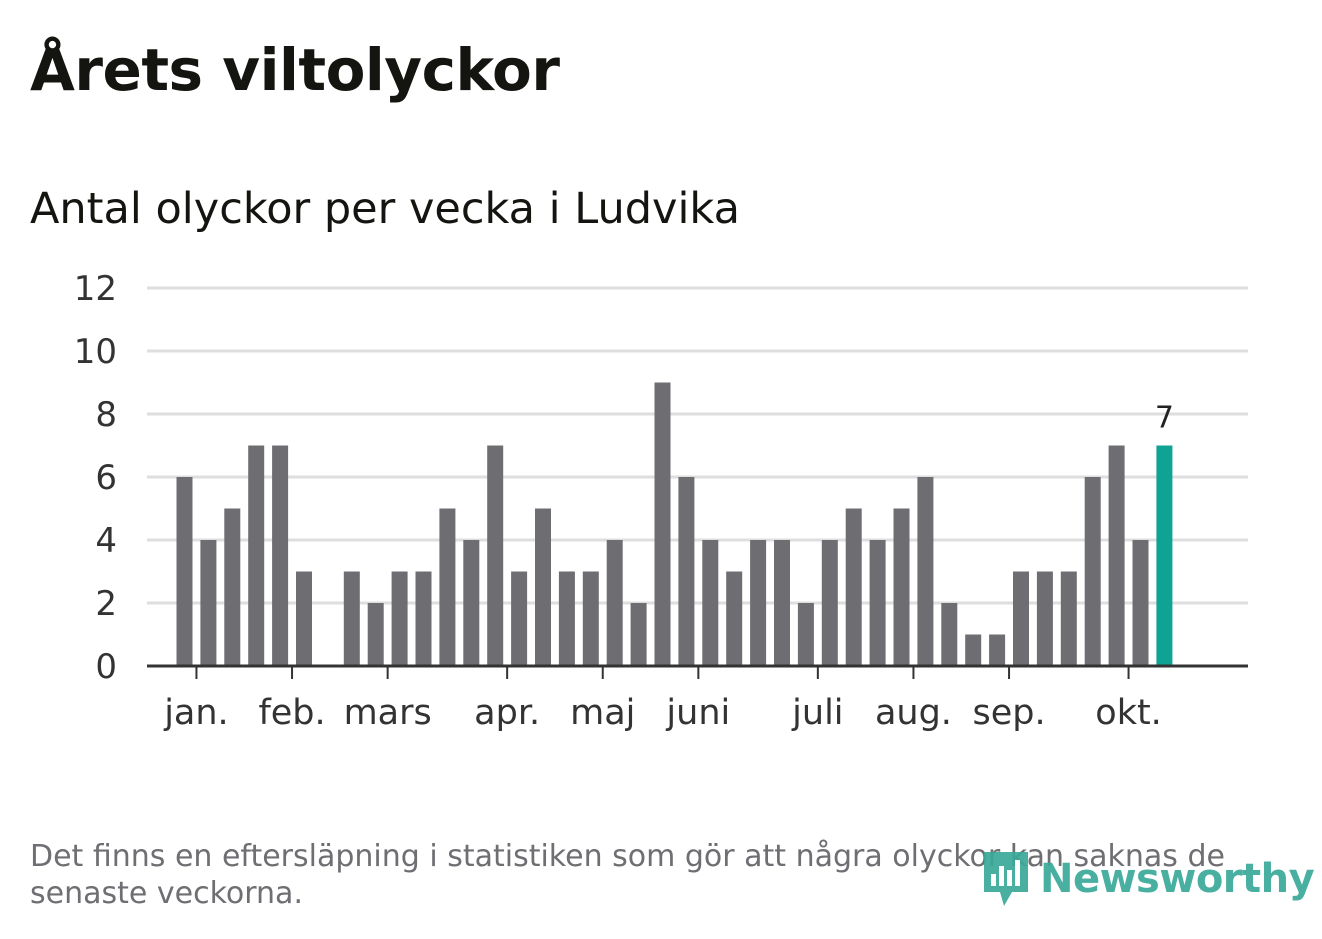  I want to click on y-tick-label: 10, so click(95, 352).